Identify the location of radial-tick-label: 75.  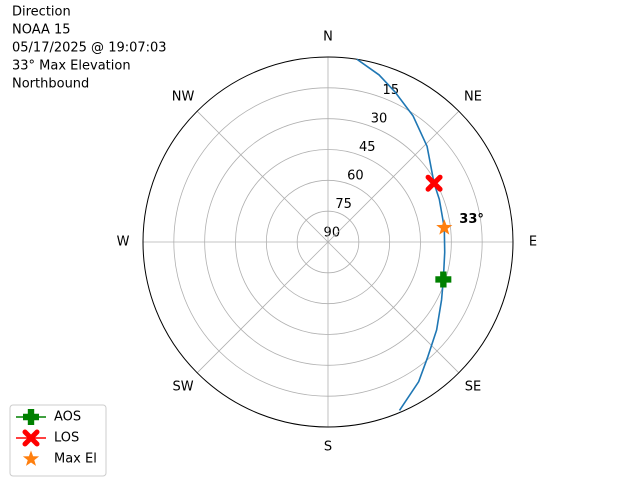
(343, 204).